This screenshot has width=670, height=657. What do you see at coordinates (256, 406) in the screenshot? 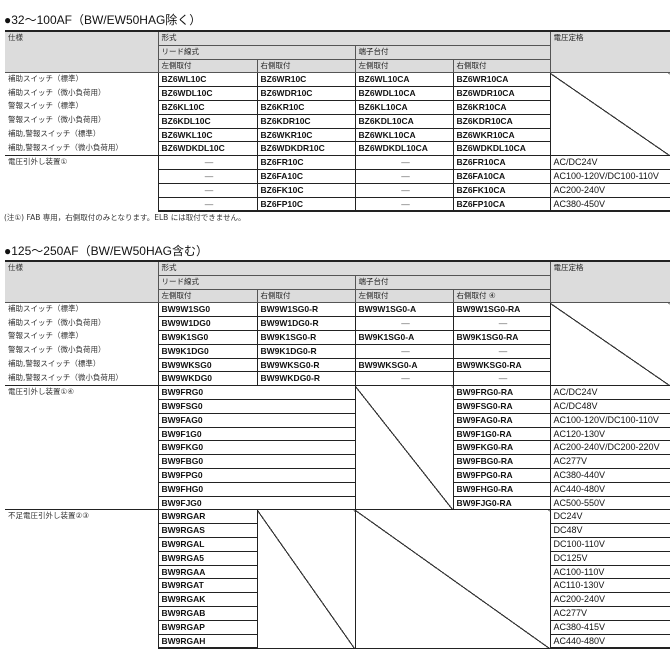
I see `model-code: BW9FSG0` at bounding box center [256, 406].